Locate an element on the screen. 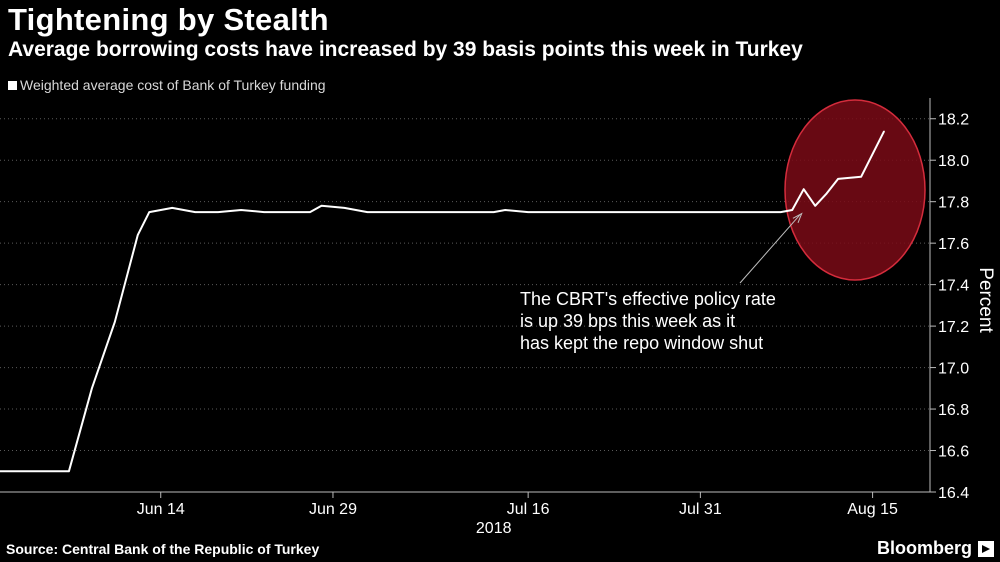 Image resolution: width=1000 pixels, height=562 pixels. y-tick-label: 18.0 is located at coordinates (953, 161).